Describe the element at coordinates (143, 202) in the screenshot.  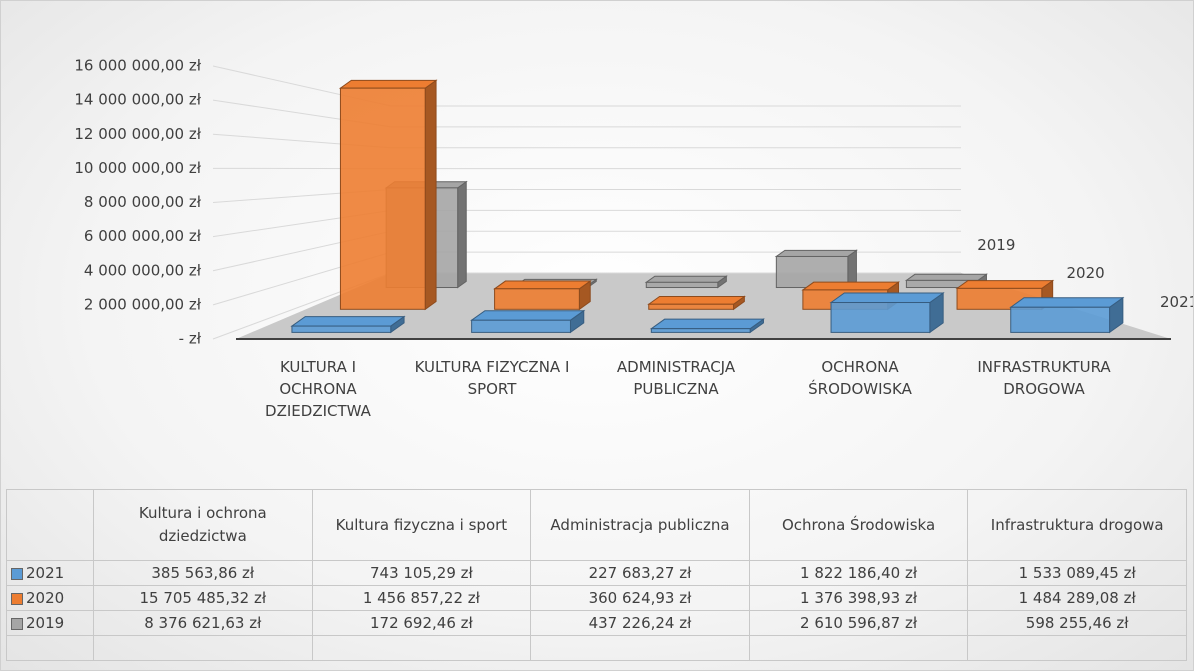
I see `y-tick-label: 8 000 000,00 zł` at that location.